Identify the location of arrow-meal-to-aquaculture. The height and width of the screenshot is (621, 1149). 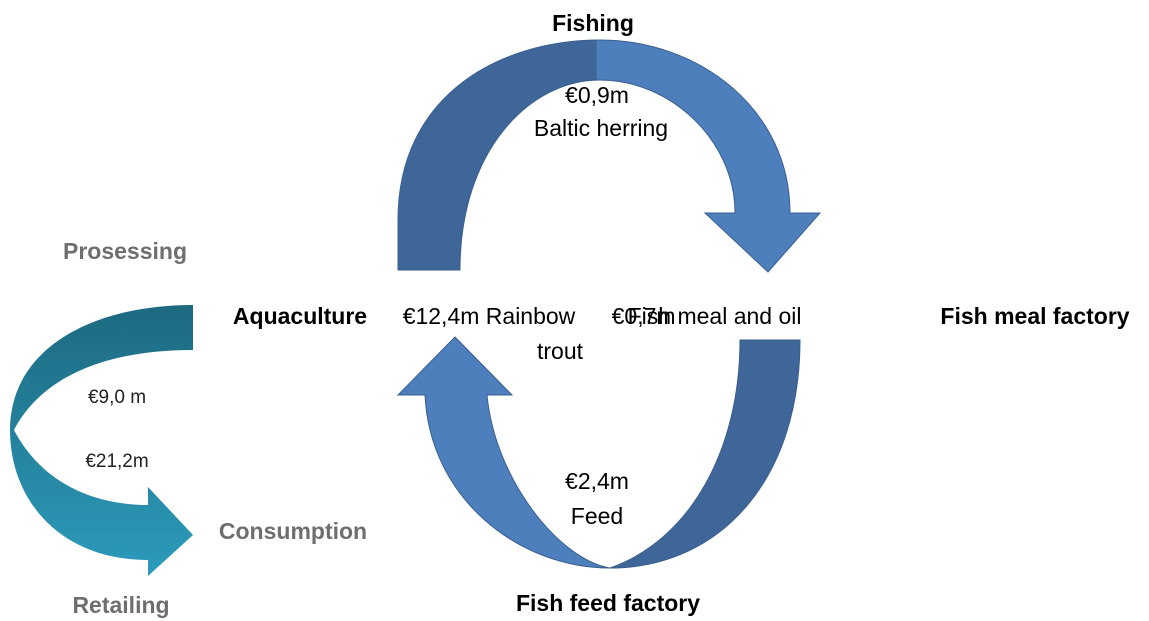
(598, 452).